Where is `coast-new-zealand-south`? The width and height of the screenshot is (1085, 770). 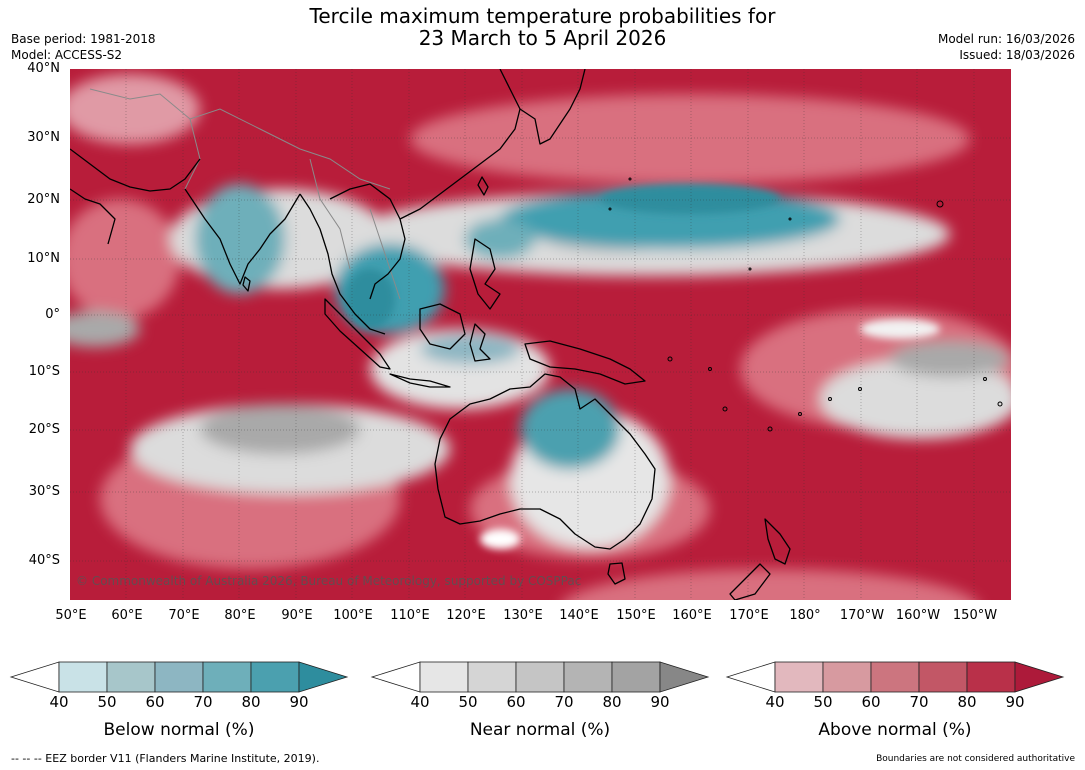
coast-new-zealand-south is located at coordinates (750, 581).